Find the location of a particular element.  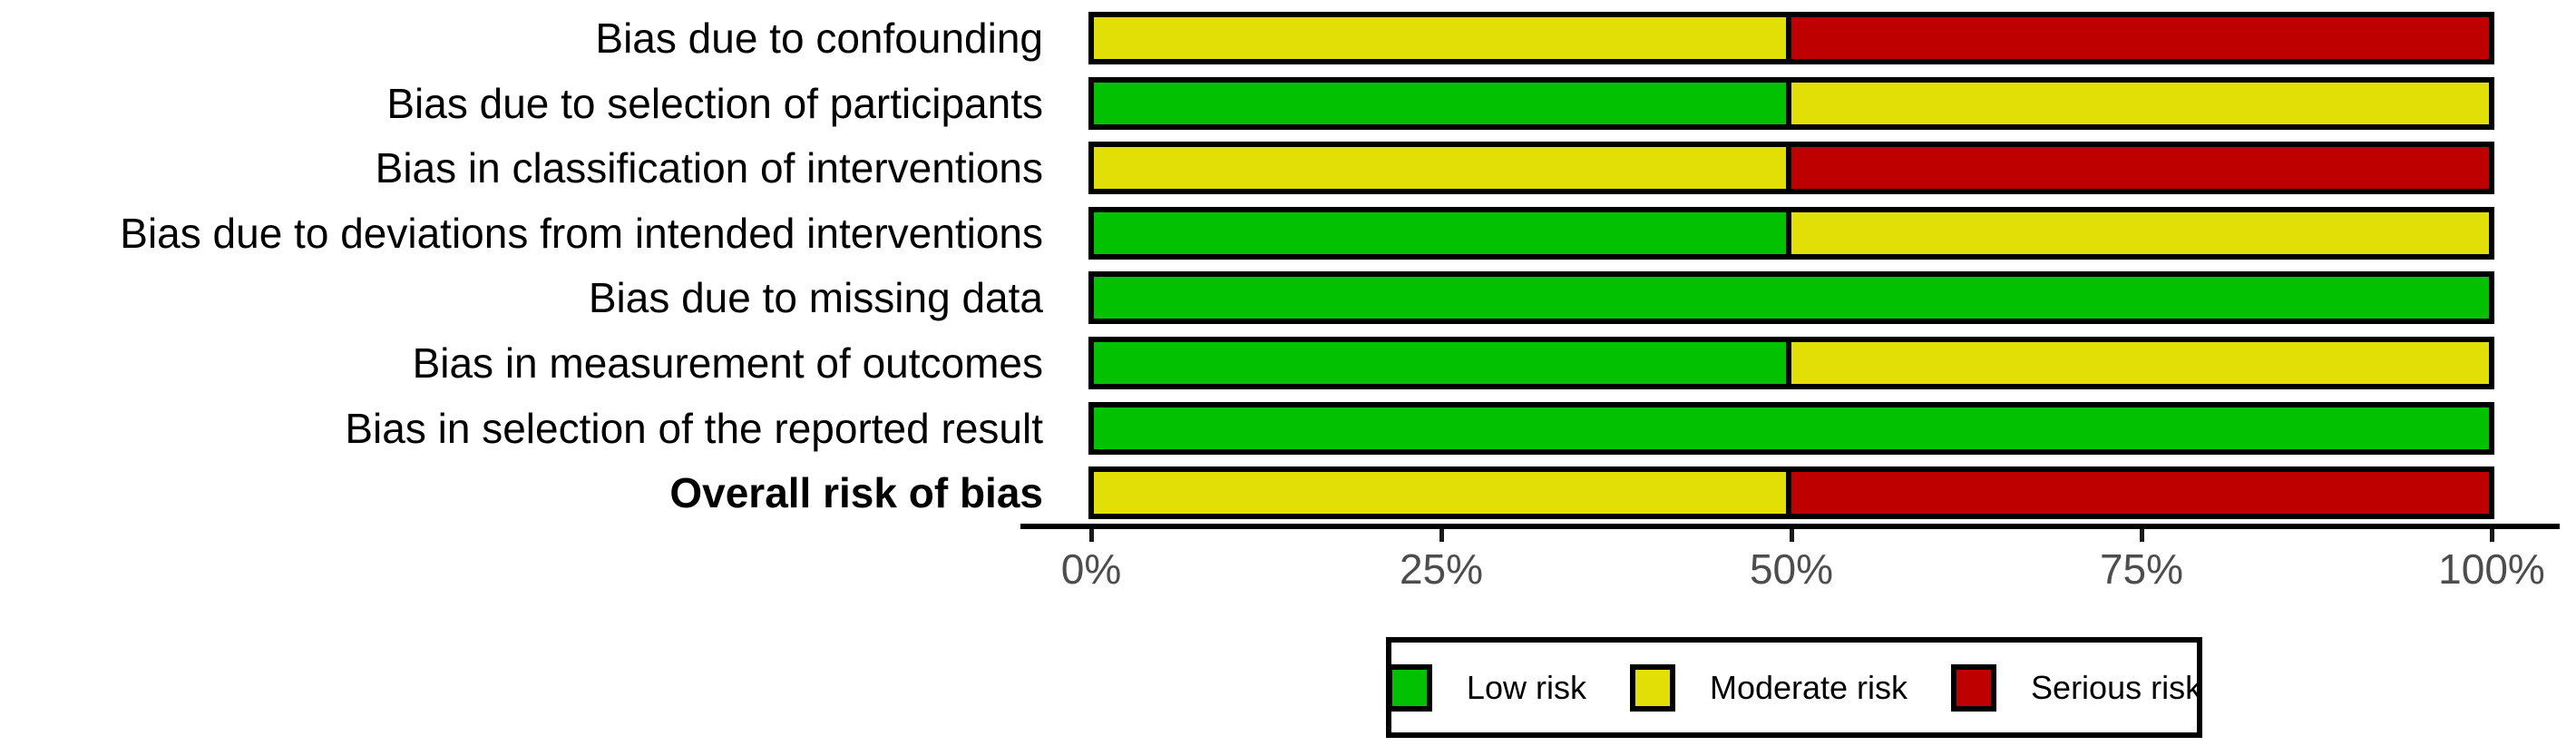

category-label: Bias in measurement of outcomes is located at coordinates (727, 363).